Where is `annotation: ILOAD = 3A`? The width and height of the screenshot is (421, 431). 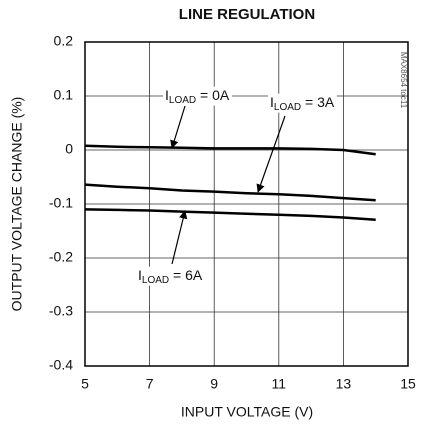
annotation: ILOAD = 3A is located at coordinates (302, 103).